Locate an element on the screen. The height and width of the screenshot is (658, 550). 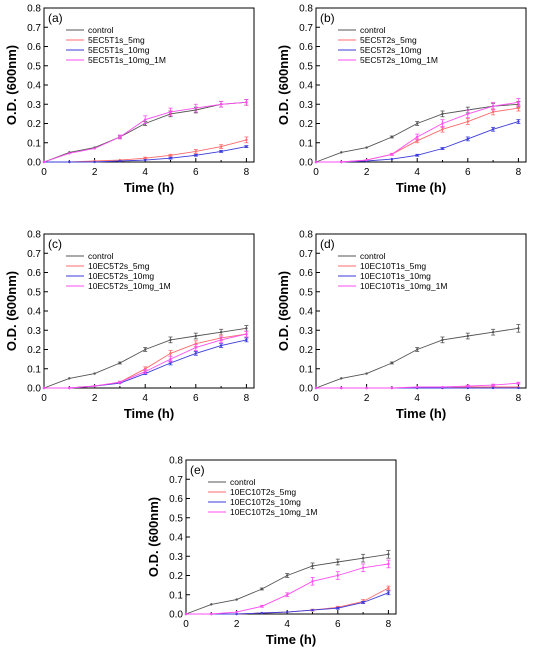
legend-label: 10EC10T2s_5mg is located at coordinates (263, 492).